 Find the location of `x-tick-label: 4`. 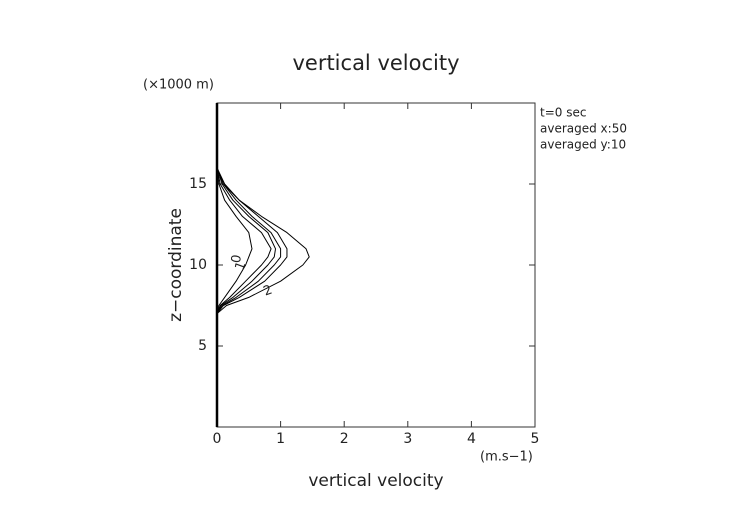

x-tick-label: 4 is located at coordinates (471, 439).